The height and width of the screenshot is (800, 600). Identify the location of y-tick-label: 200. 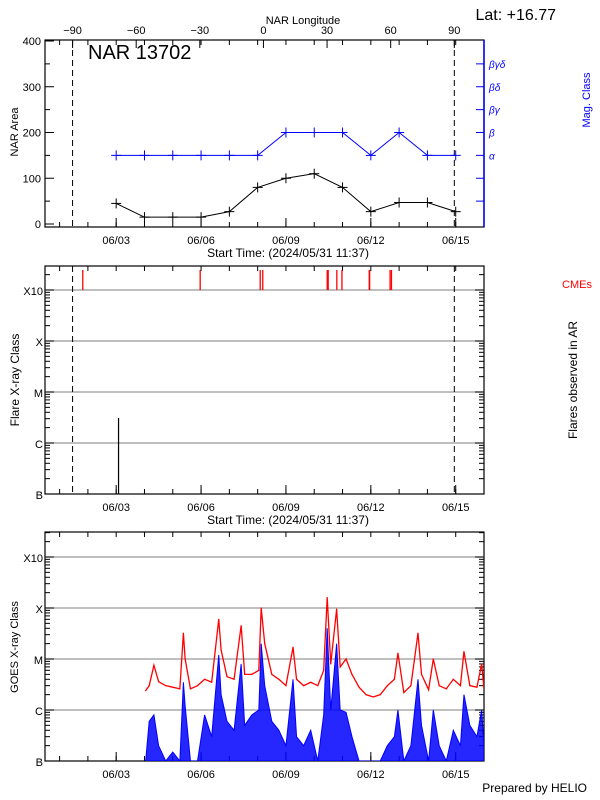
(32, 134).